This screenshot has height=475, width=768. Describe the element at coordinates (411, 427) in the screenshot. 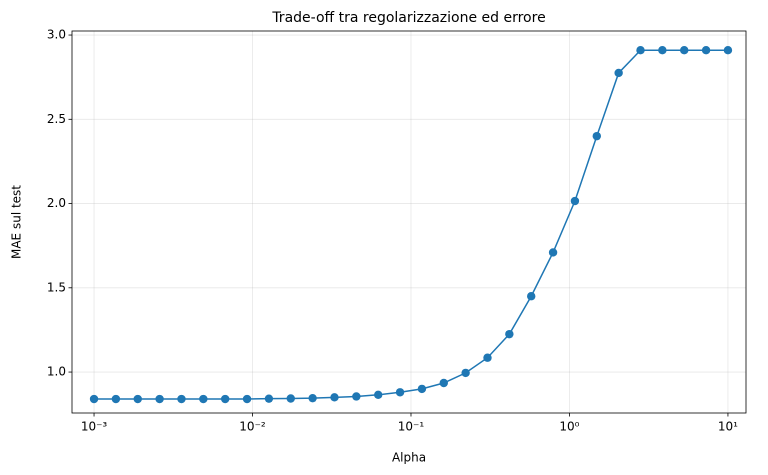

I see `x-tick-label: 10⁻¹` at that location.